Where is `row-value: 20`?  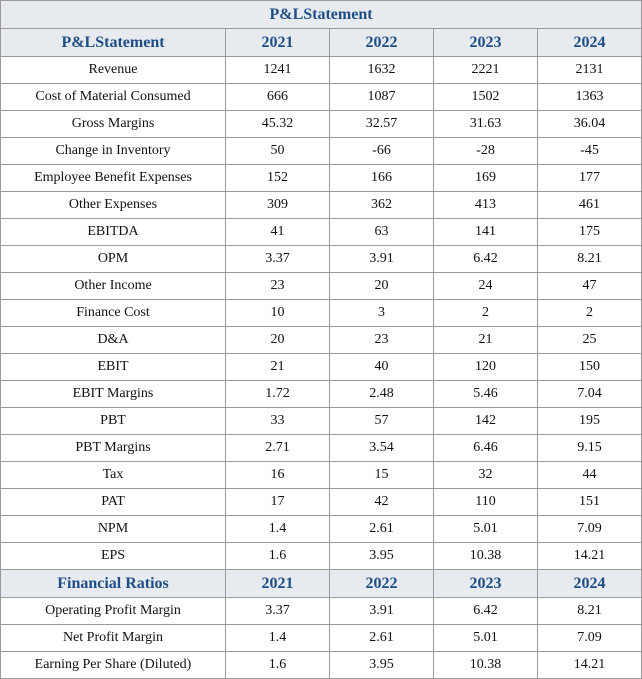 row-value: 20 is located at coordinates (277, 340).